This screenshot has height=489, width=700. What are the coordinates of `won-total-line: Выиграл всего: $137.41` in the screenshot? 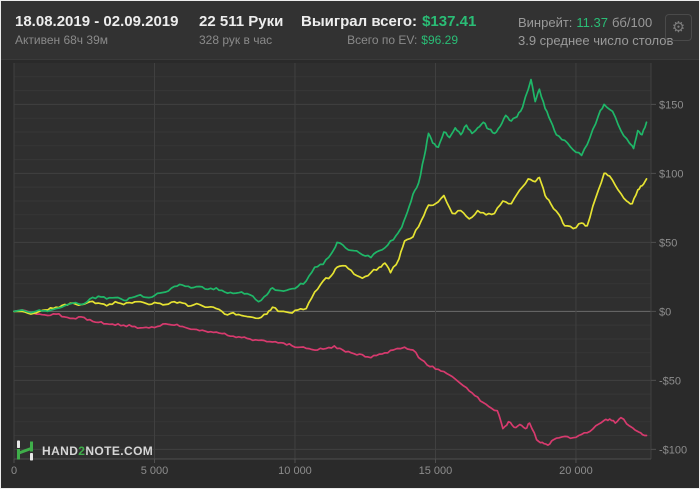 It's located at (388, 22).